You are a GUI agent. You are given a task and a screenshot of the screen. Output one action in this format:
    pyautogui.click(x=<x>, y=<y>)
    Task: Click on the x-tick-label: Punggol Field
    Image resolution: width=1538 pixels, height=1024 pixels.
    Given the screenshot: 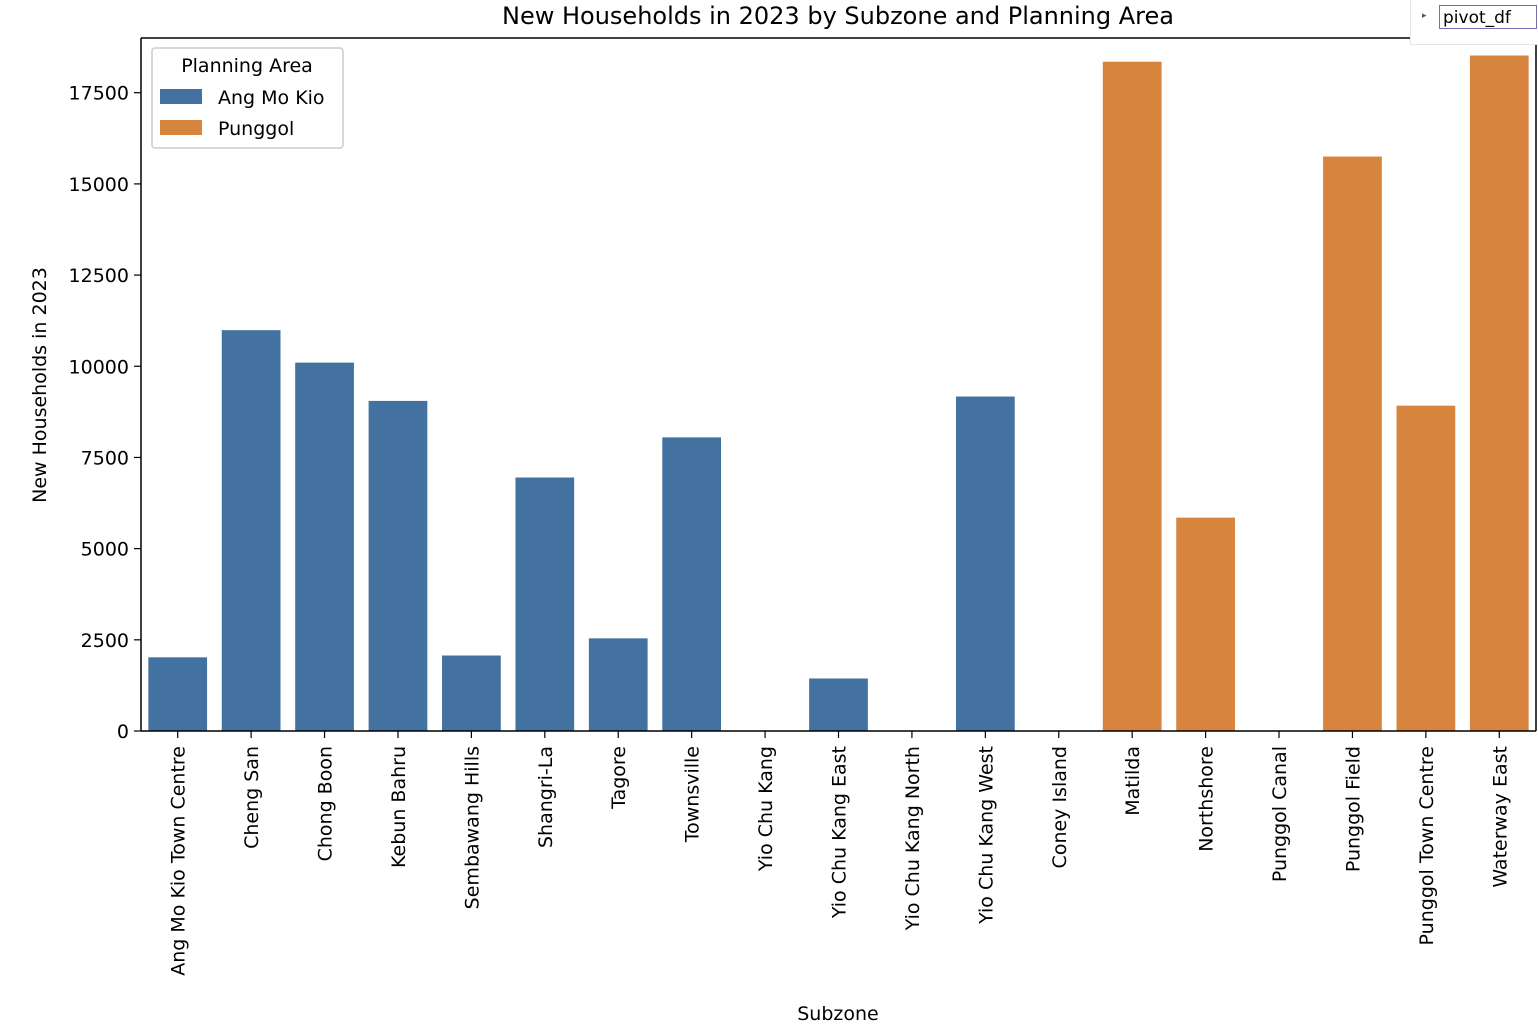 What is the action you would take?
    pyautogui.click(x=1353, y=809)
    